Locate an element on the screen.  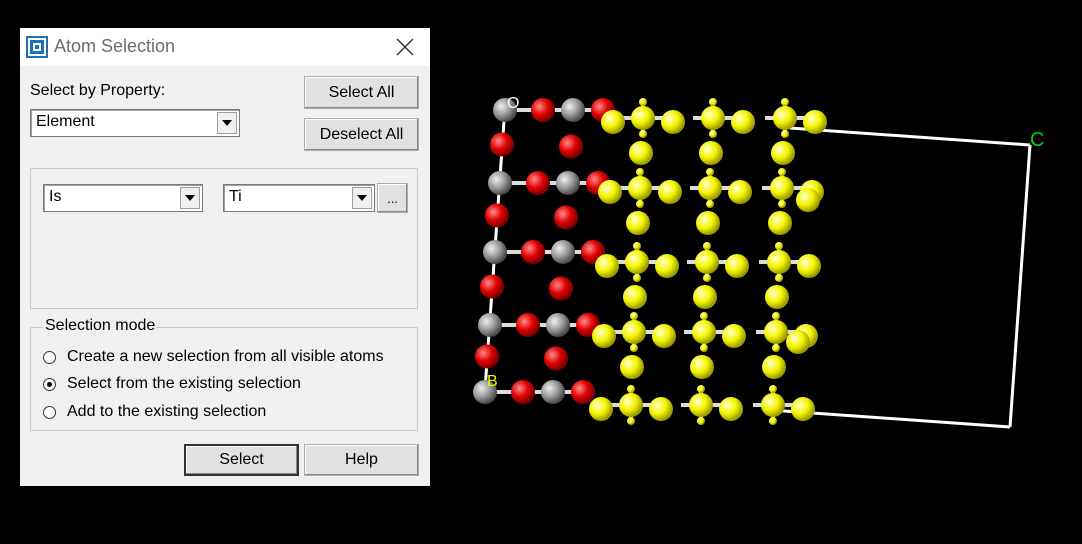
operator-select: Is is located at coordinates (123, 198).